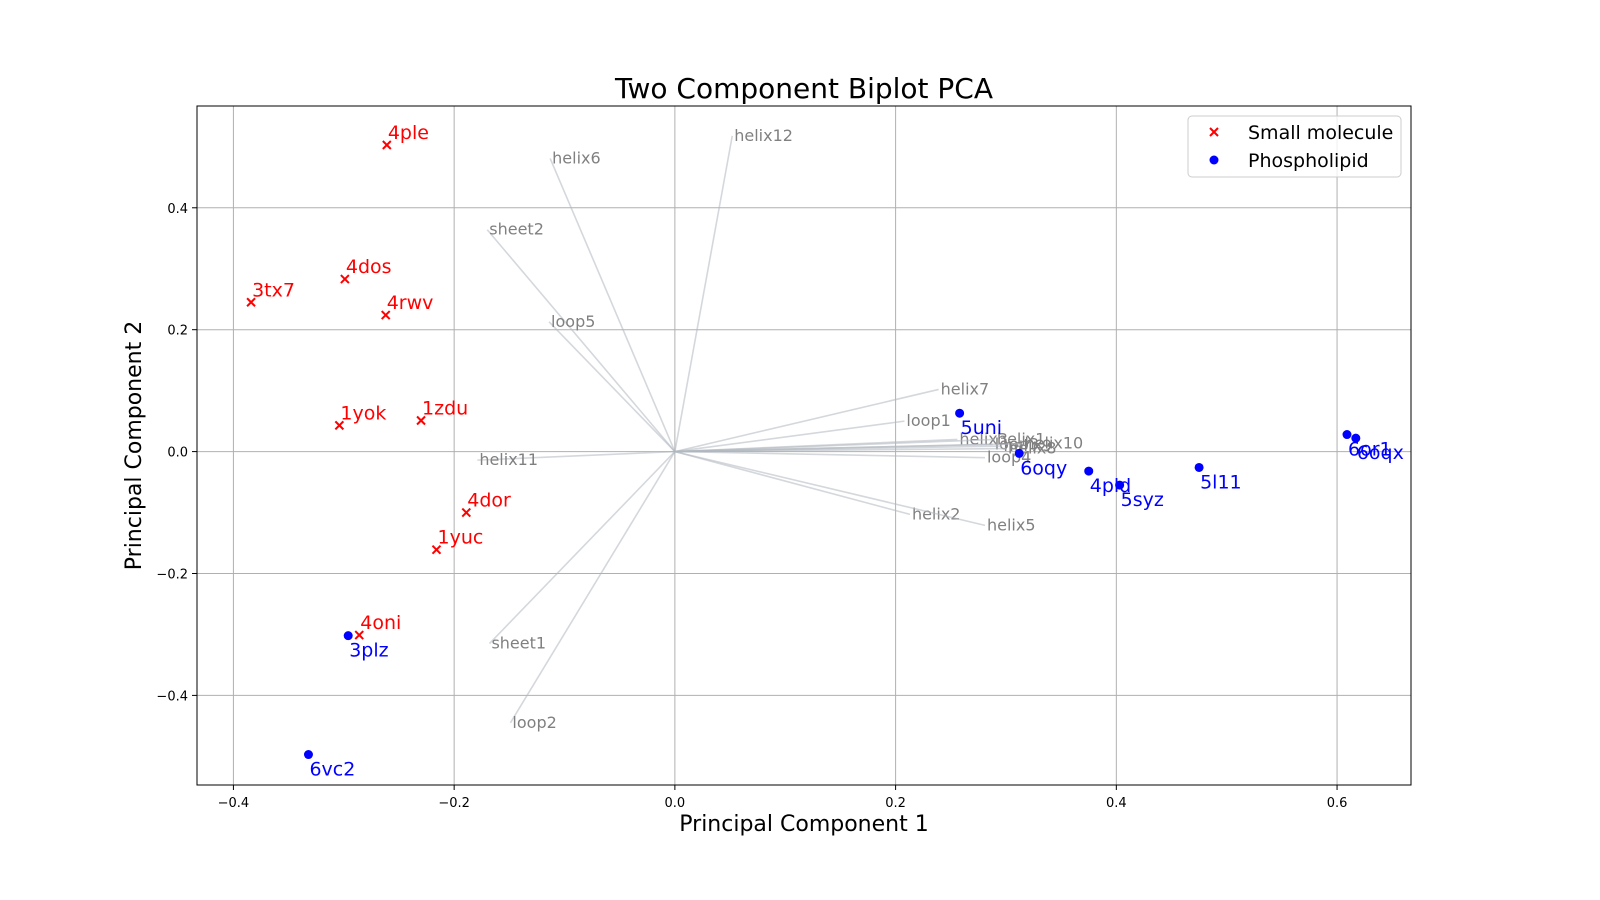 The width and height of the screenshot is (1600, 900). Describe the element at coordinates (410, 303) in the screenshot. I see `point-label: 4rwv` at that location.